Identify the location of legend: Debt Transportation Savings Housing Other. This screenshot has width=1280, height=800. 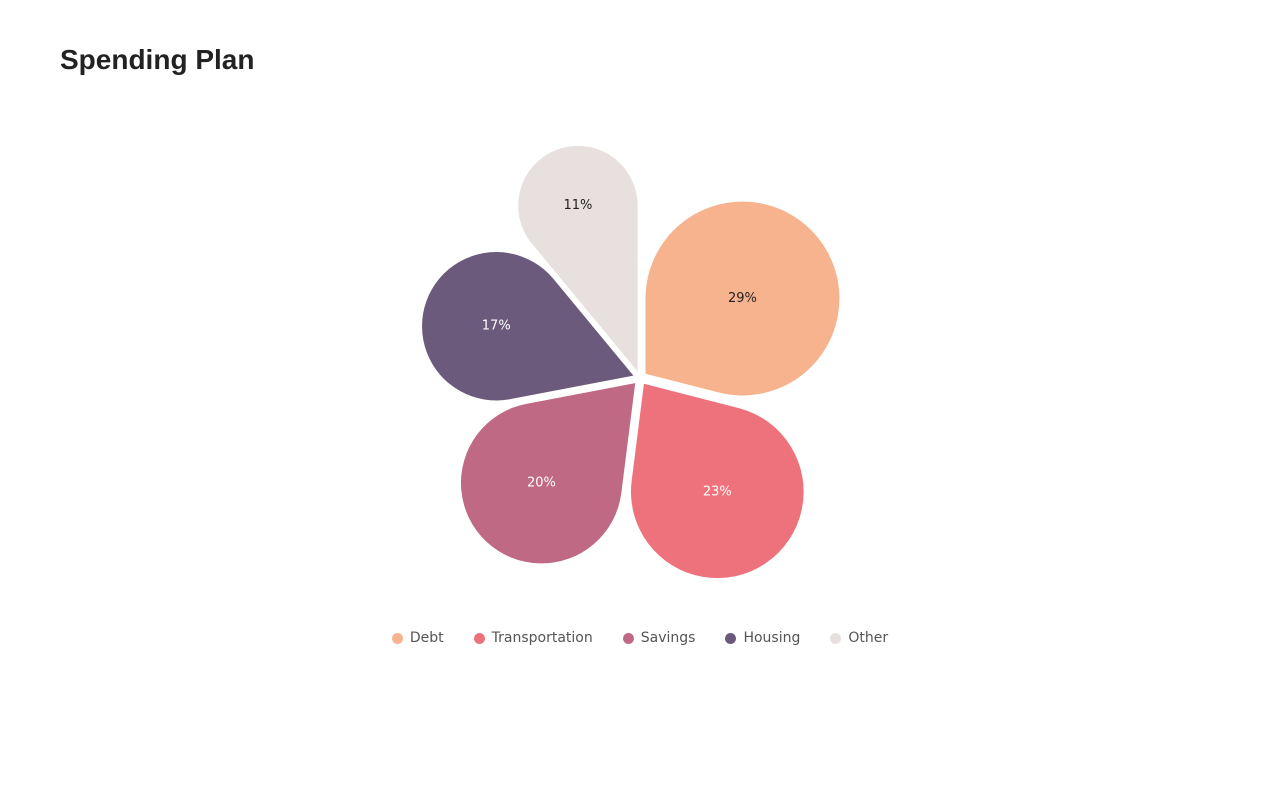
(640, 638).